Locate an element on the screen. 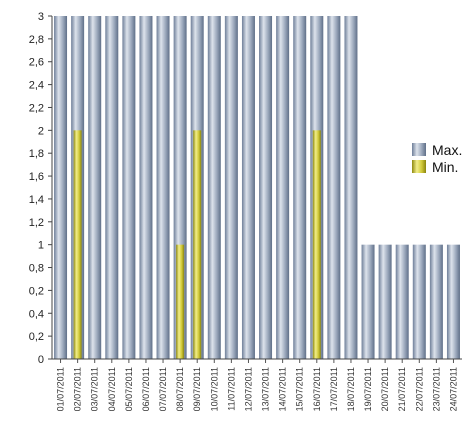 This screenshot has height=434, width=474. x-tick-label: 03/07/2011 is located at coordinates (95, 389).